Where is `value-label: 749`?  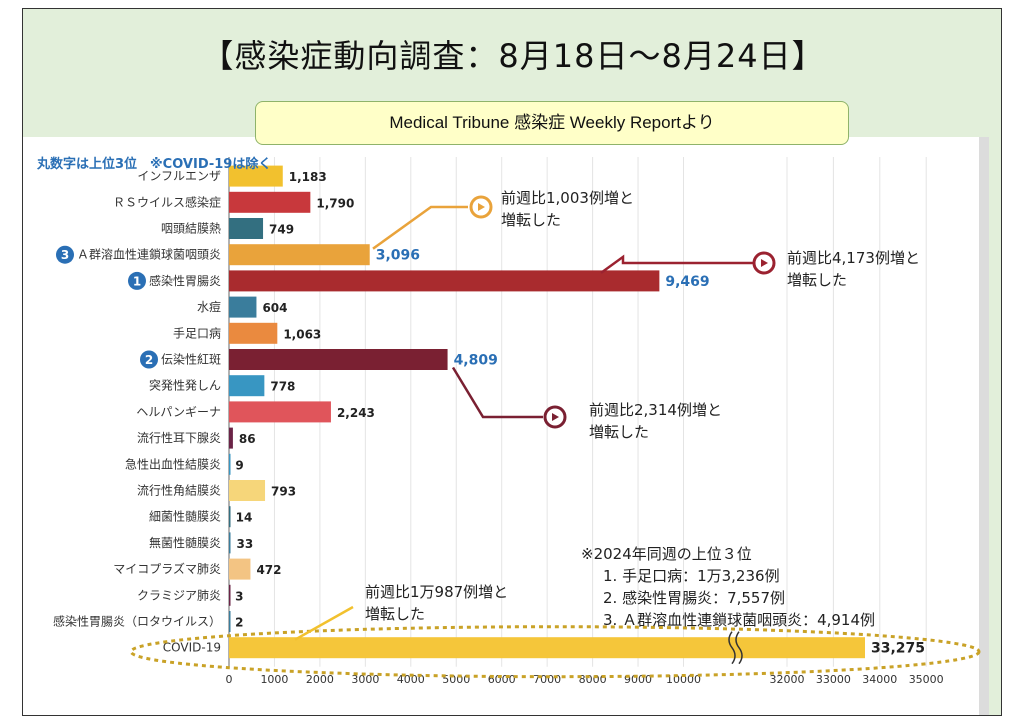
value-label: 749 is located at coordinates (281, 230).